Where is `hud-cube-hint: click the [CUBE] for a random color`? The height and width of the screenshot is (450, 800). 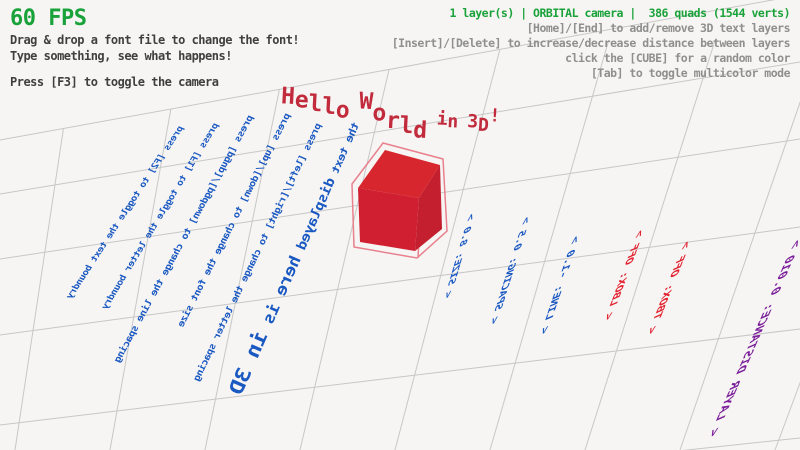 hud-cube-hint: click the [CUBE] for a random color is located at coordinates (677, 57).